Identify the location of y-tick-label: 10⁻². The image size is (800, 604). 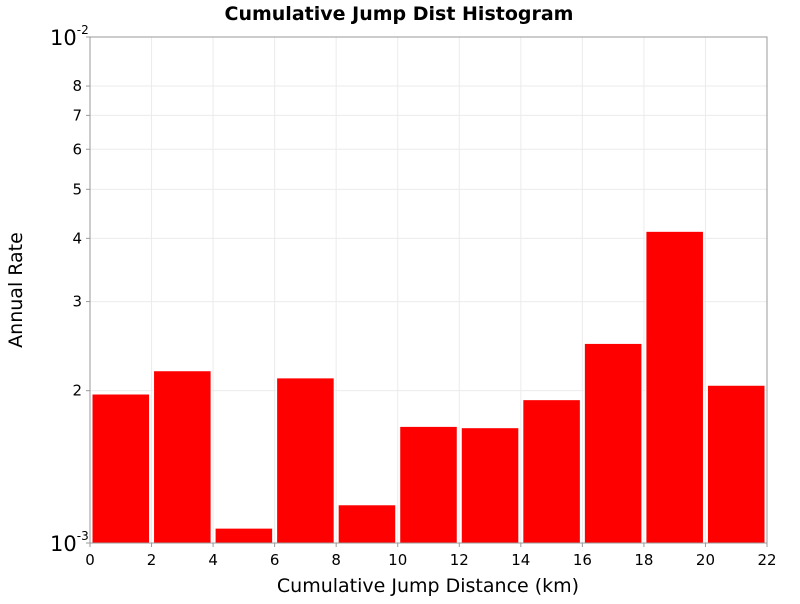
(69, 36).